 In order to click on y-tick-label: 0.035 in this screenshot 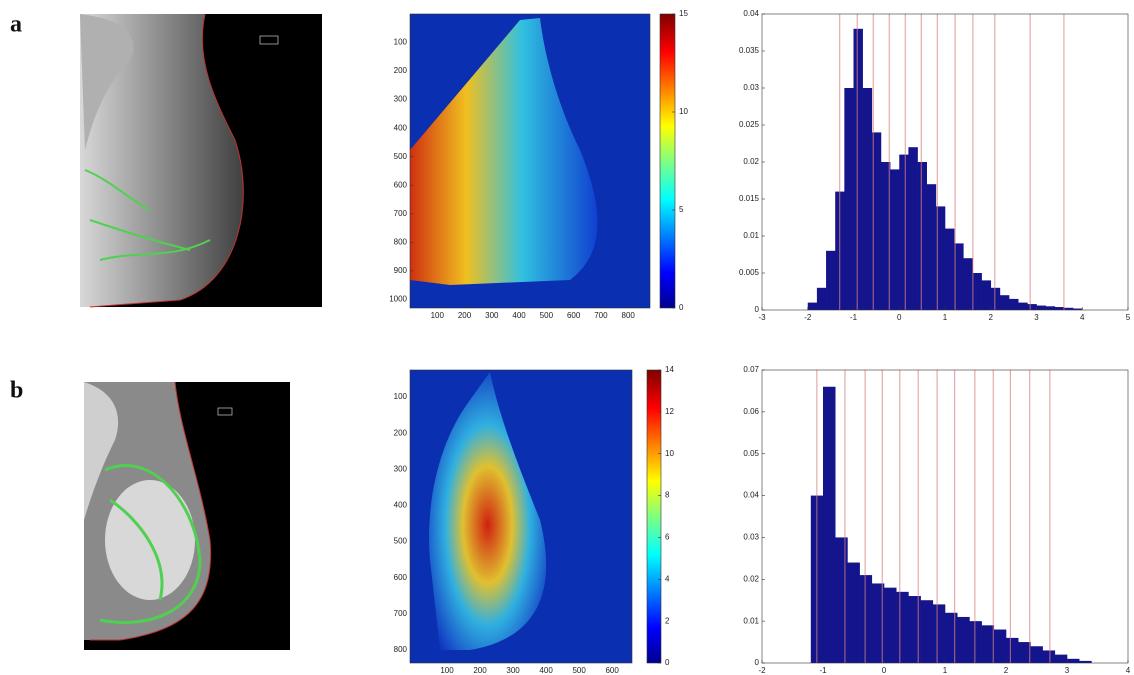, I will do `click(749, 50)`.